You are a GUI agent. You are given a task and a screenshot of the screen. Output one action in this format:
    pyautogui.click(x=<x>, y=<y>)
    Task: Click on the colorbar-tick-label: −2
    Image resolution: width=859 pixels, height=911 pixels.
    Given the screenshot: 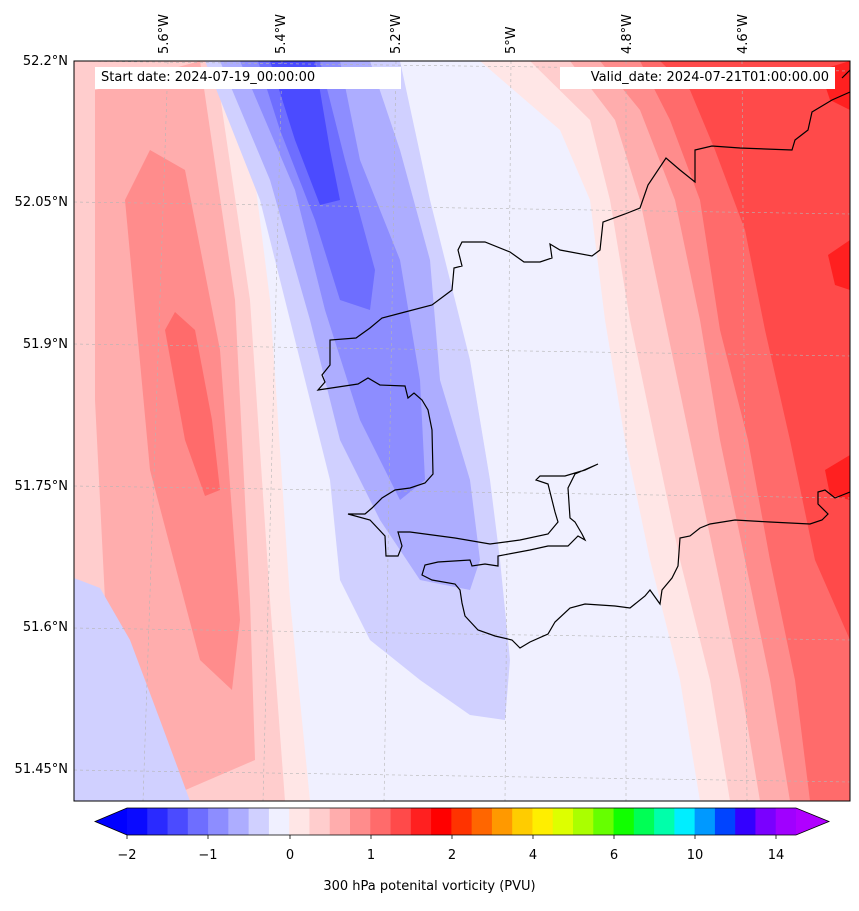 What is the action you would take?
    pyautogui.click(x=126, y=855)
    